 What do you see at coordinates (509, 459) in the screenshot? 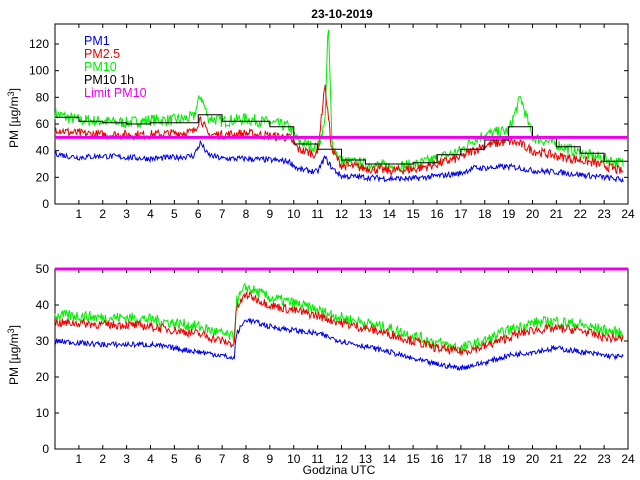
I see `bottom-x-tick-label: 19` at bounding box center [509, 459].